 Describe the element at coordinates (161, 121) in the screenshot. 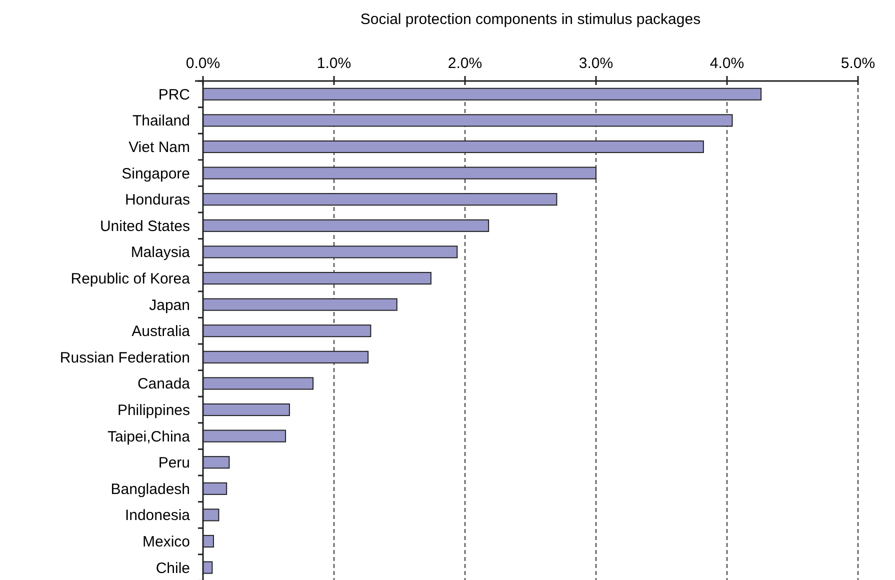

I see `y-tick-label: Thailand` at that location.